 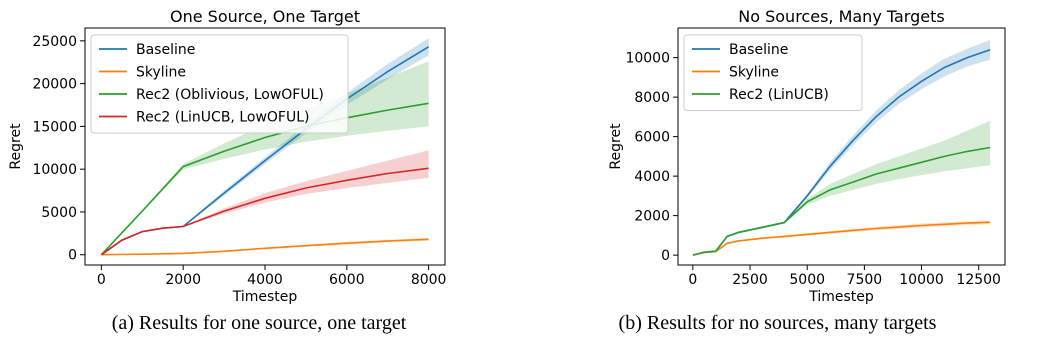 What do you see at coordinates (777, 323) in the screenshot?
I see `caption-b: (b) Results for no sources, many targets` at bounding box center [777, 323].